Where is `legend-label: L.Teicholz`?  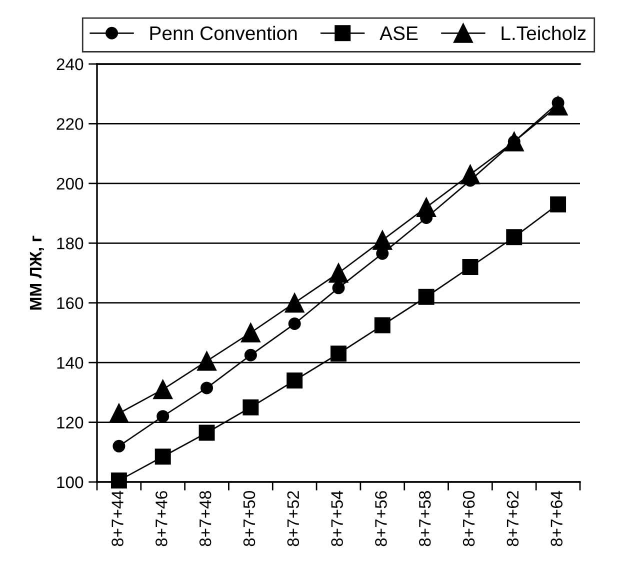 legend-label: L.Teicholz is located at coordinates (544, 33).